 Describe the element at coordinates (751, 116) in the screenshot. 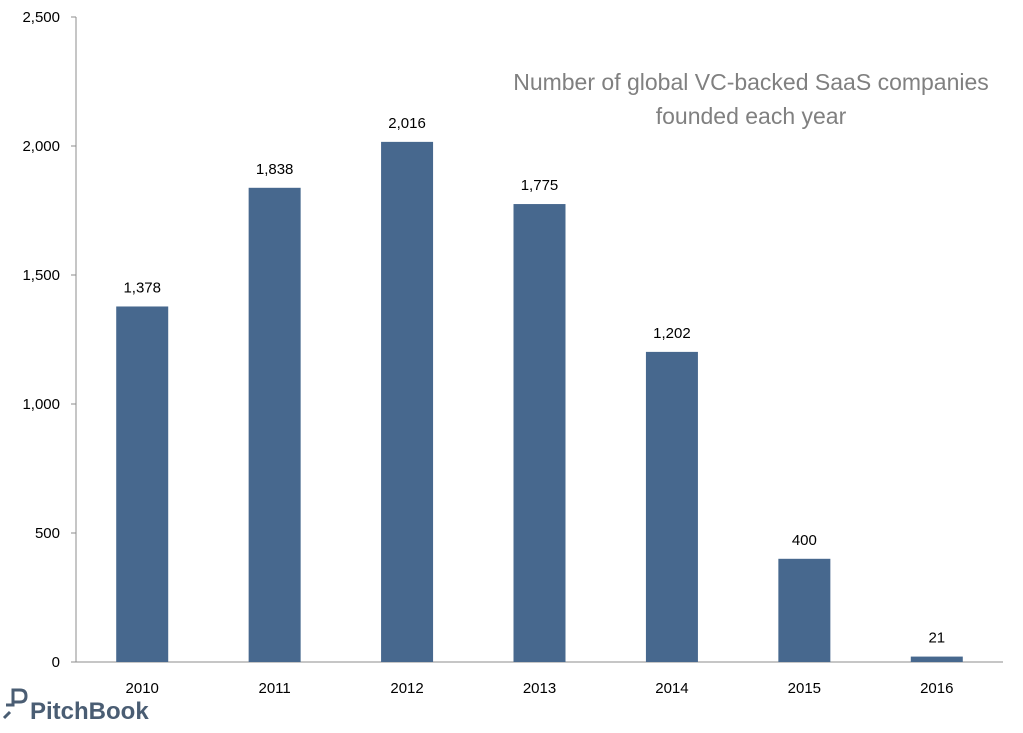

I see `chart-title-line-2: founded each year` at that location.